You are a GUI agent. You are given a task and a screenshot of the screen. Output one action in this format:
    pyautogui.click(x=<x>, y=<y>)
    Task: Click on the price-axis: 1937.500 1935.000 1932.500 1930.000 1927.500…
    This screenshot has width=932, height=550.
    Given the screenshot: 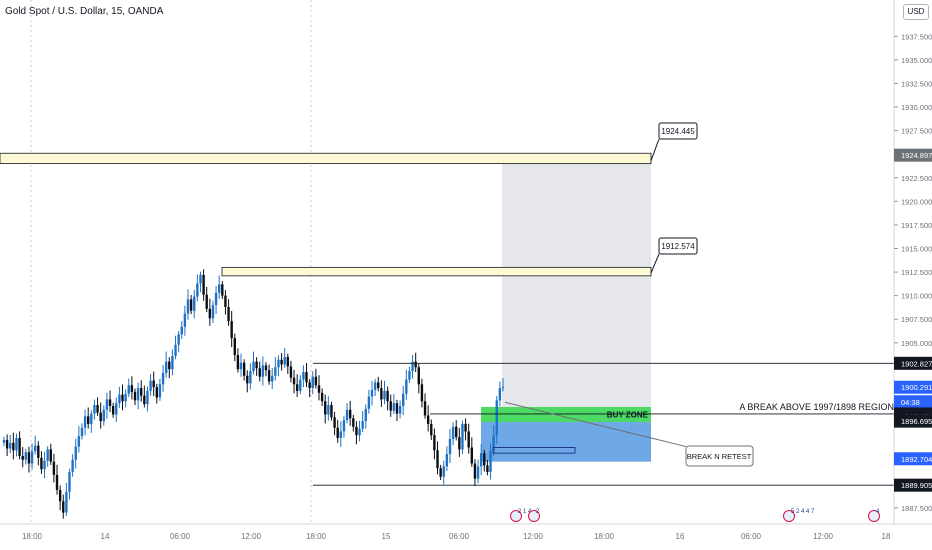 What is the action you would take?
    pyautogui.click(x=912, y=275)
    